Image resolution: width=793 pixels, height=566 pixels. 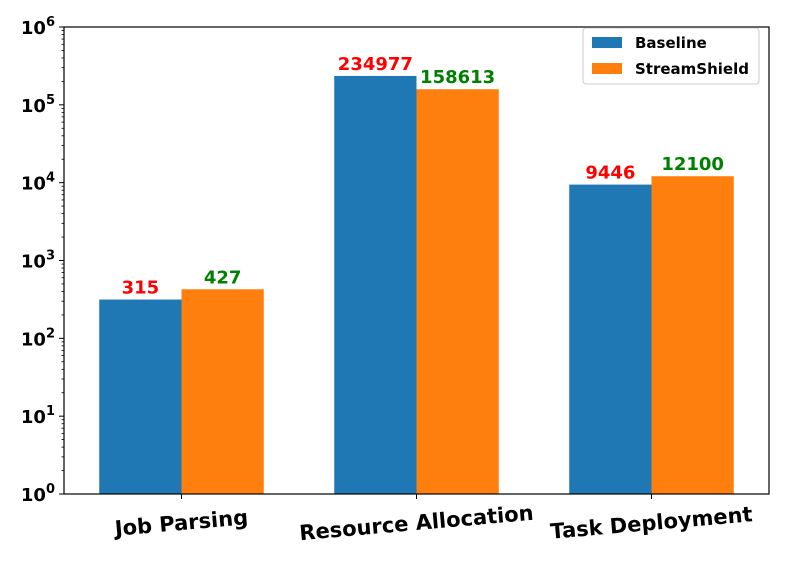 I want to click on legend-label-baseline: Baseline, so click(x=671, y=43).